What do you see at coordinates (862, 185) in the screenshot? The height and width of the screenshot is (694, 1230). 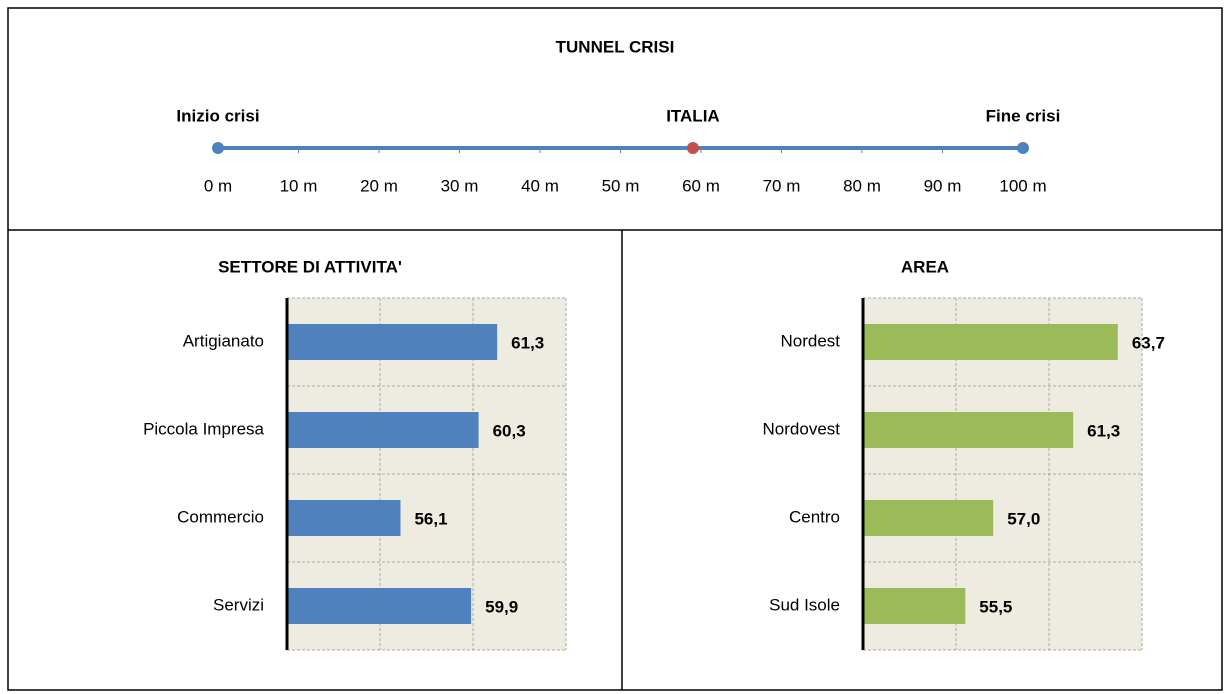 I see `x-tick-label: 80 m` at bounding box center [862, 185].